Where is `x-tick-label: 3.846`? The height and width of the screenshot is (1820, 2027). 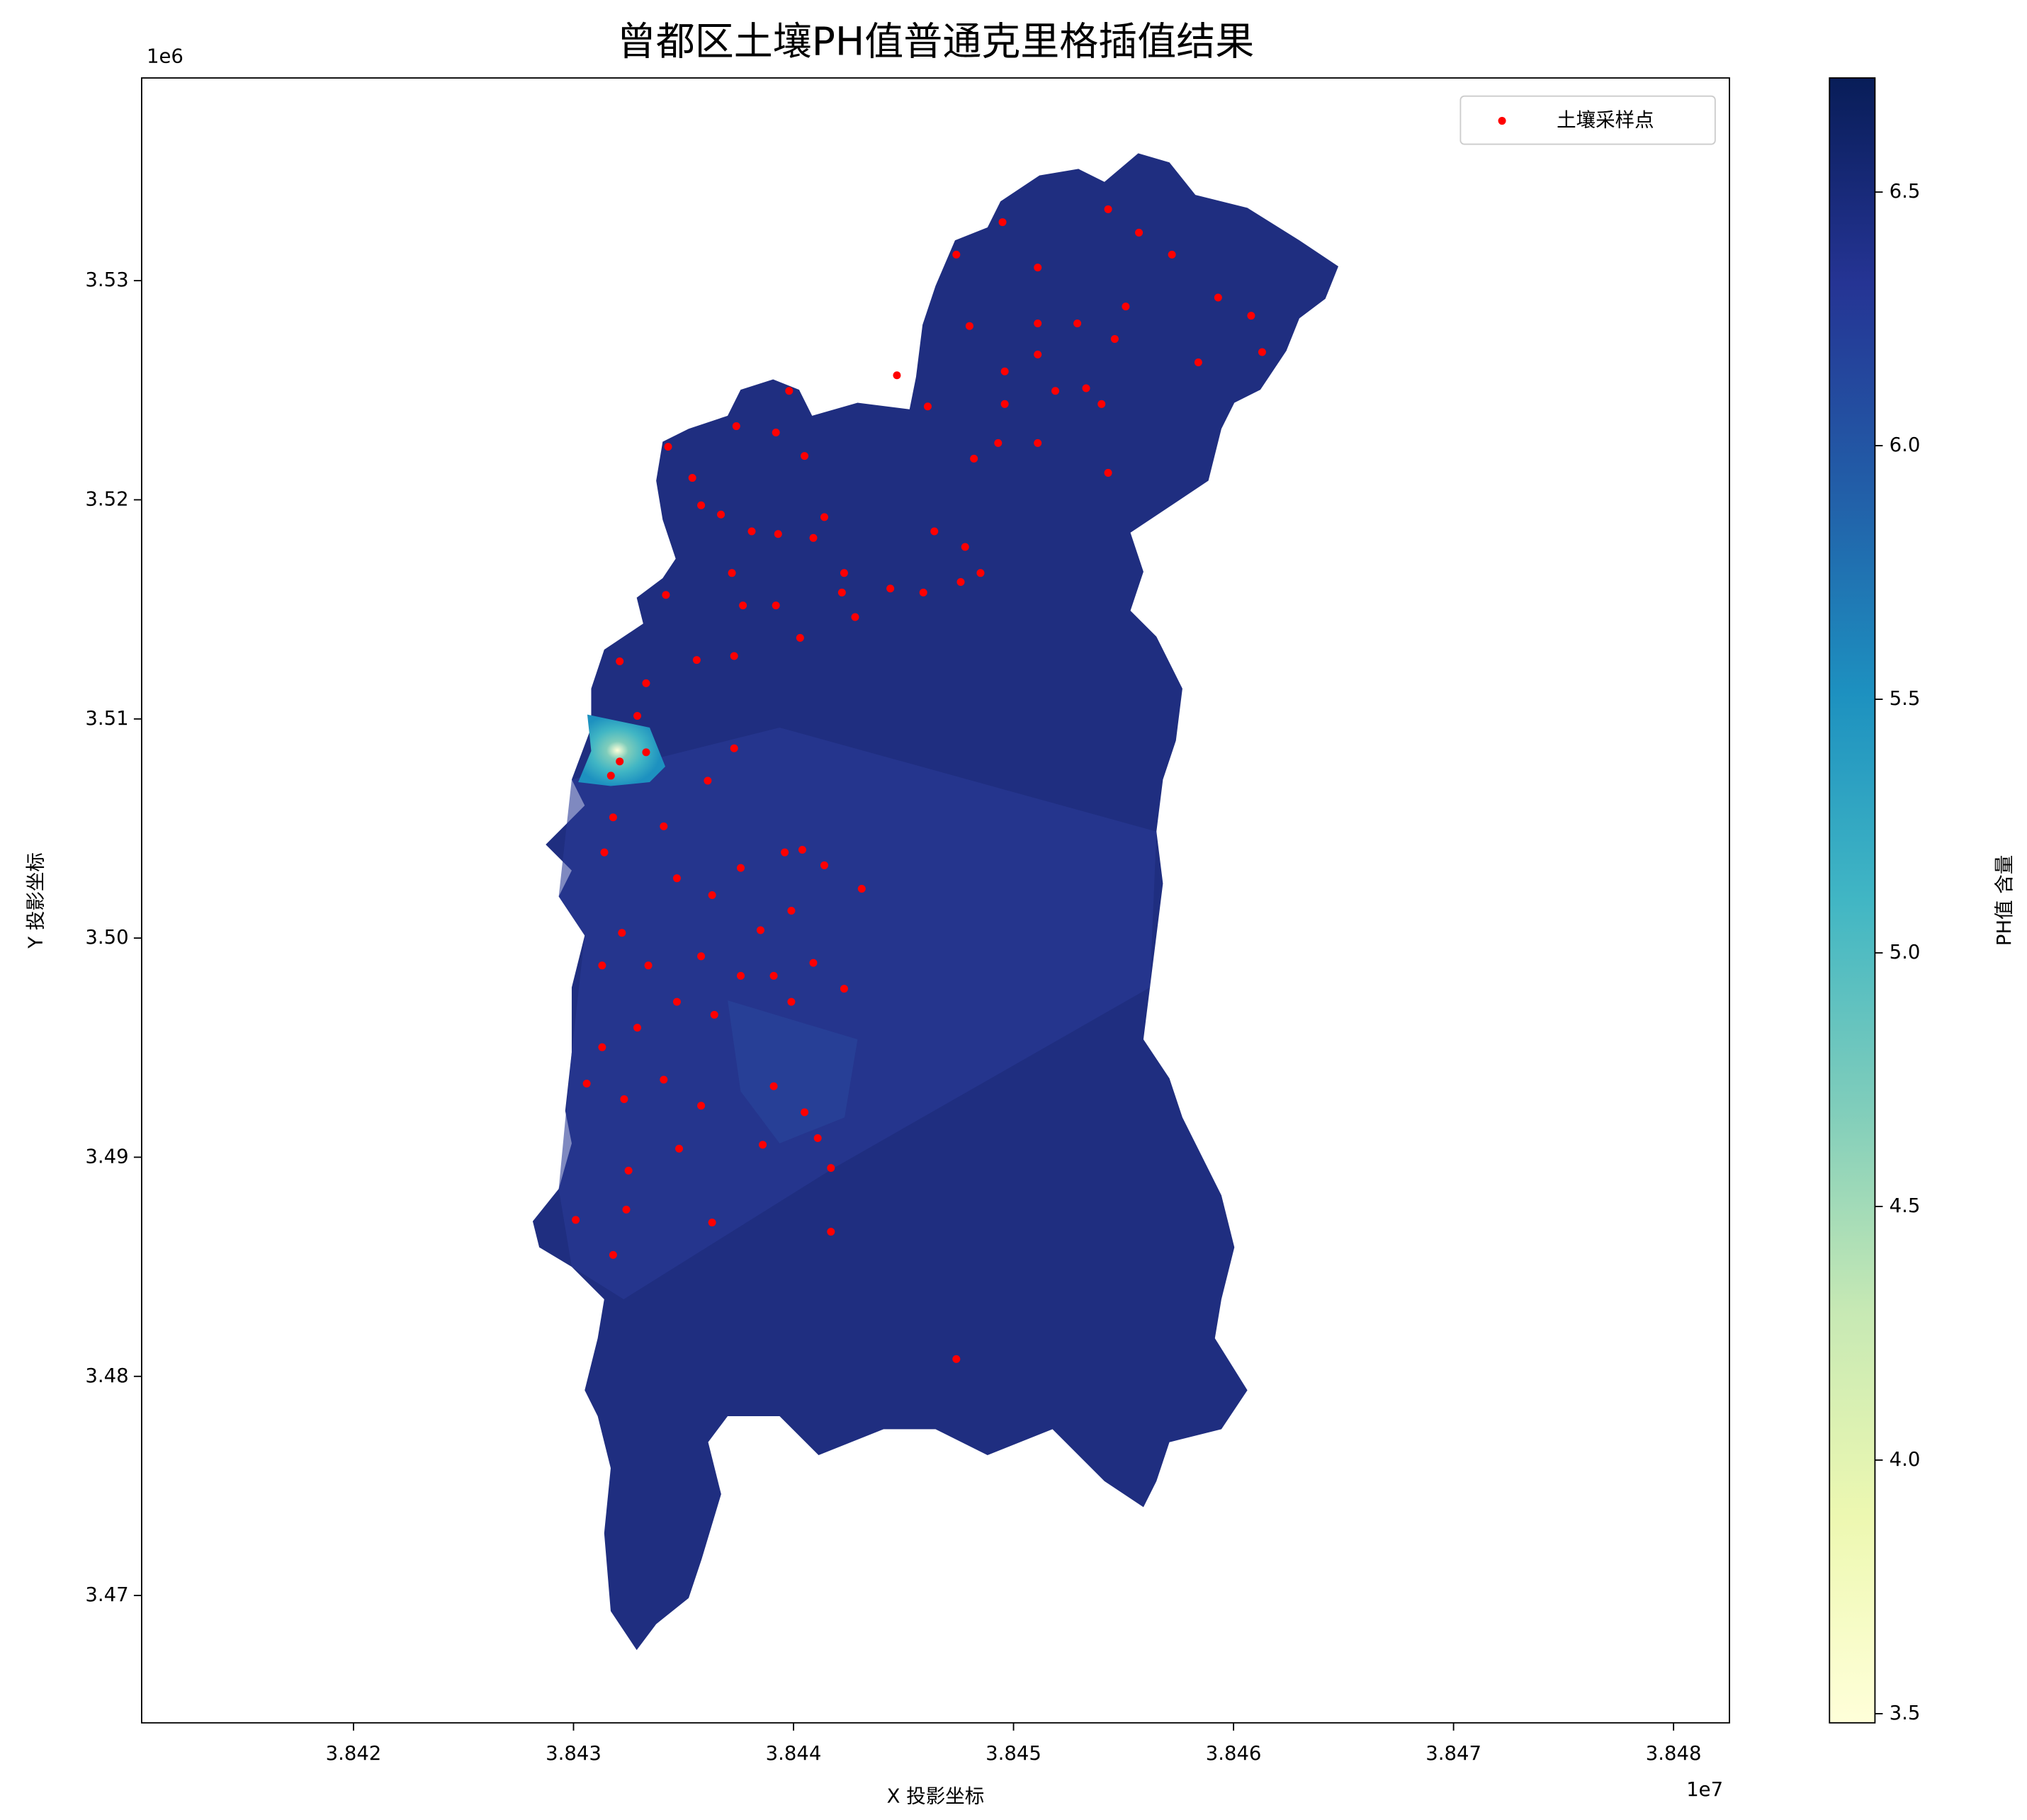 x-tick-label: 3.846 is located at coordinates (1234, 1754).